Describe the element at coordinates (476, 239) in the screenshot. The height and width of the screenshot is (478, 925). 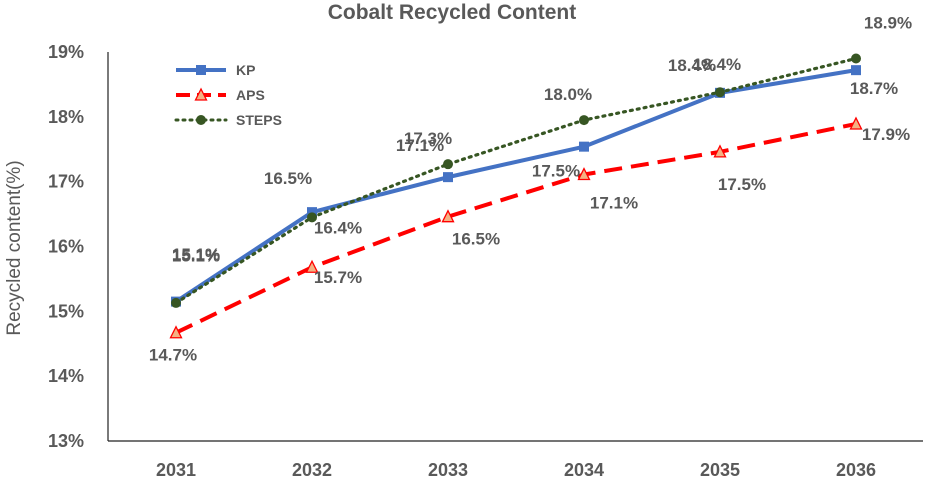
I see `data-label-aps: 16.5%` at that location.